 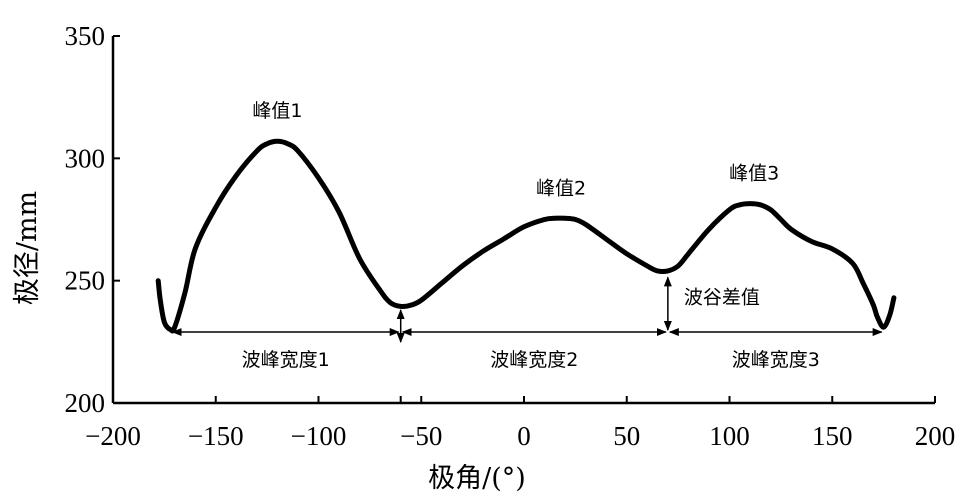 I want to click on x-tick-label: 0, so click(x=524, y=436).